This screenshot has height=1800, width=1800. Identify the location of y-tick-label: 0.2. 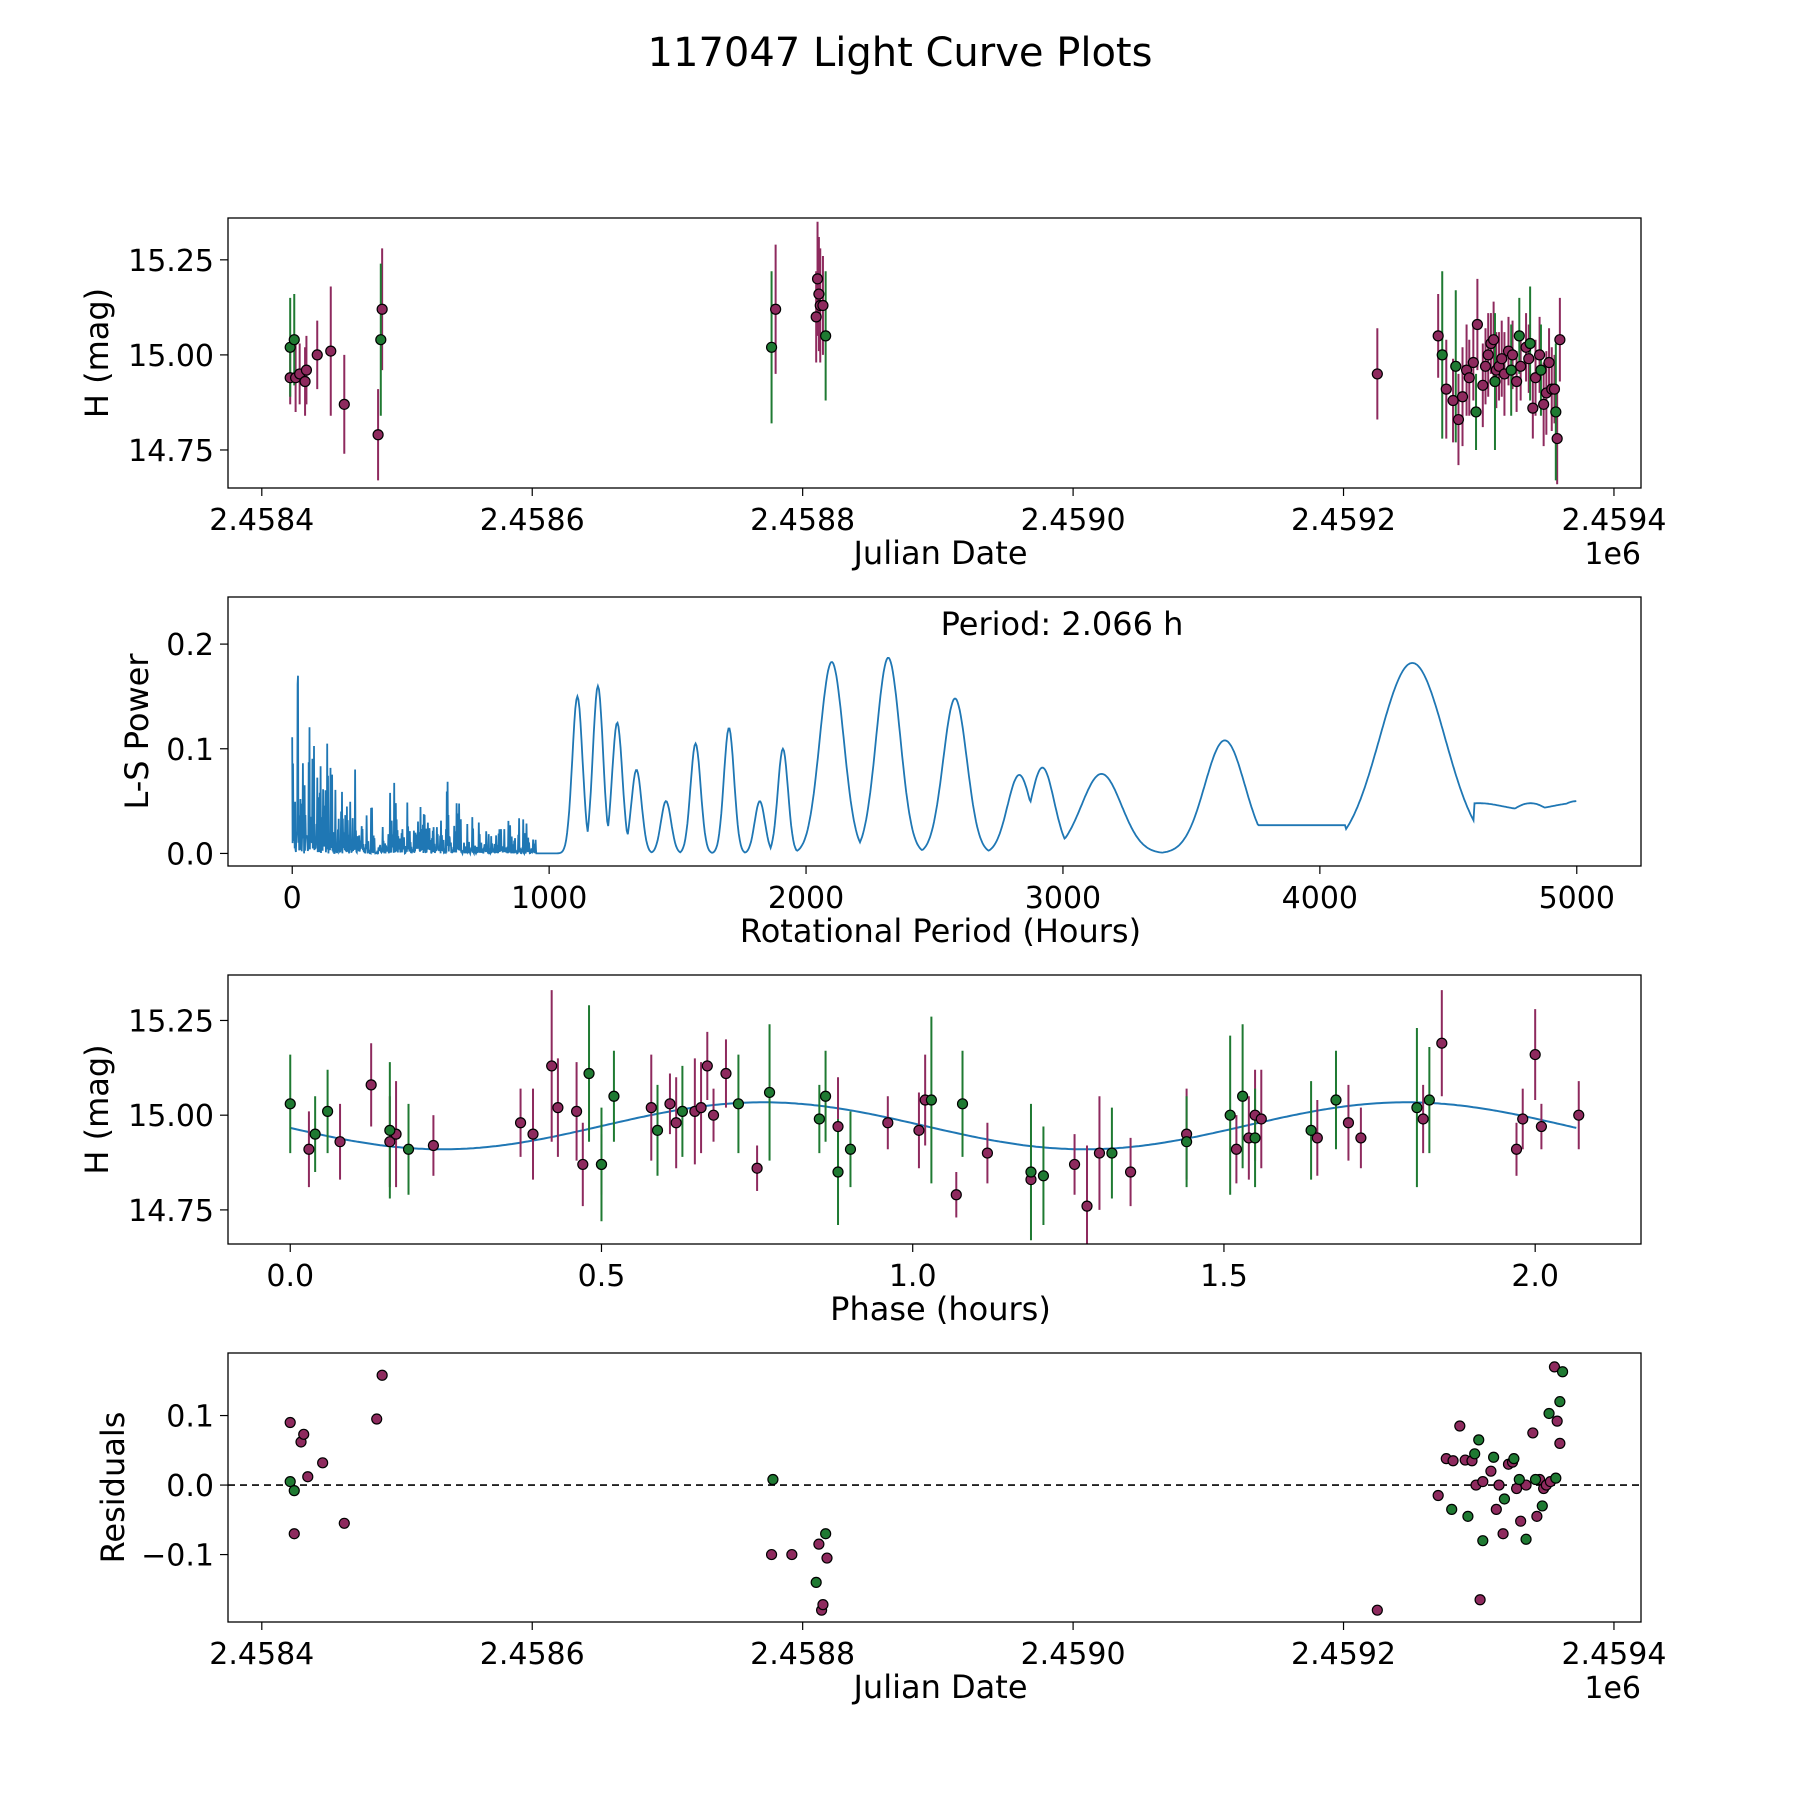
(190, 645).